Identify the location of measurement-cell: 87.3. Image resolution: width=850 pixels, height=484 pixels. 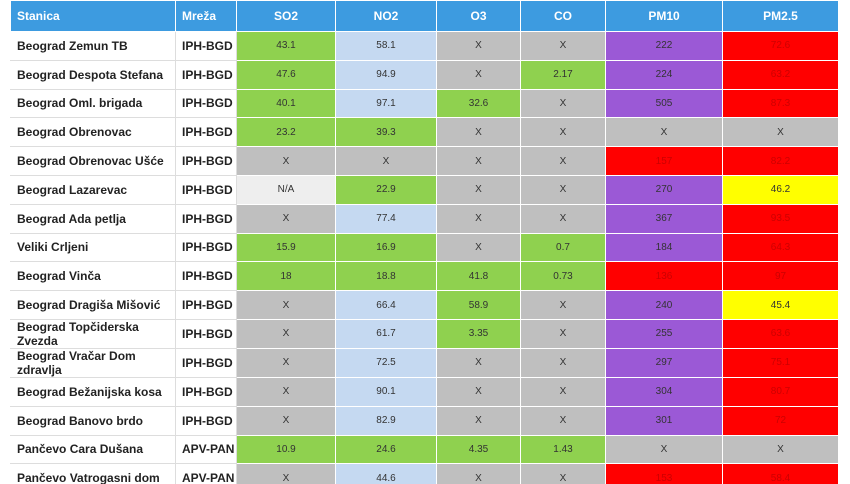
(780, 103).